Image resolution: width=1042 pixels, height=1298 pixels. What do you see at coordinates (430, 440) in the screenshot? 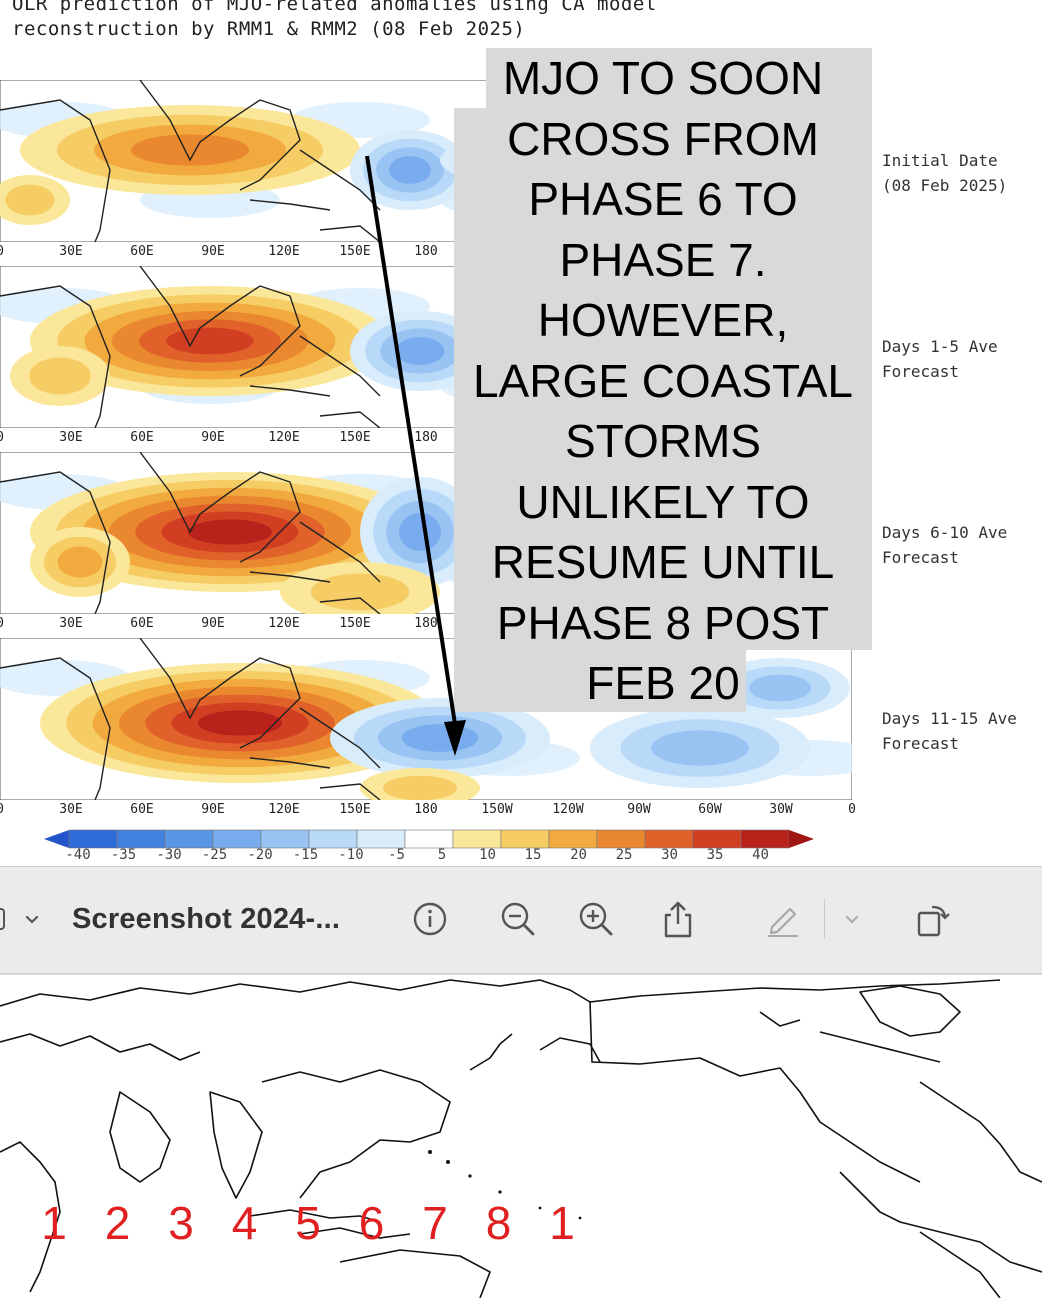
I see `longitude-axis: 0 30E 60E 90E 120E 150E 180` at bounding box center [430, 440].